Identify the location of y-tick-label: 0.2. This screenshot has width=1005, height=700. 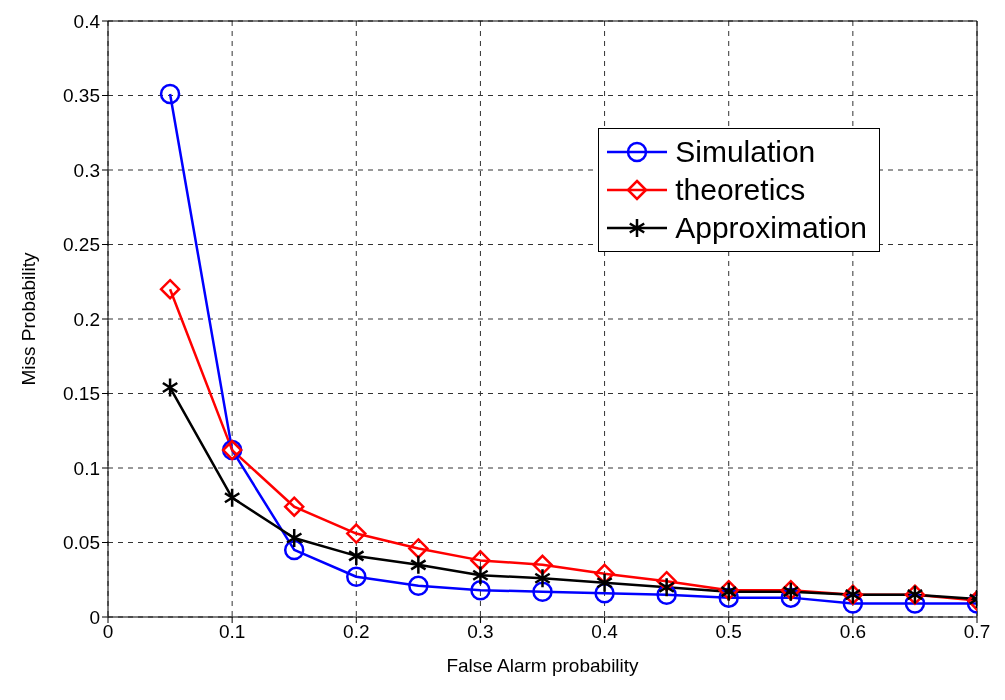
(86, 319).